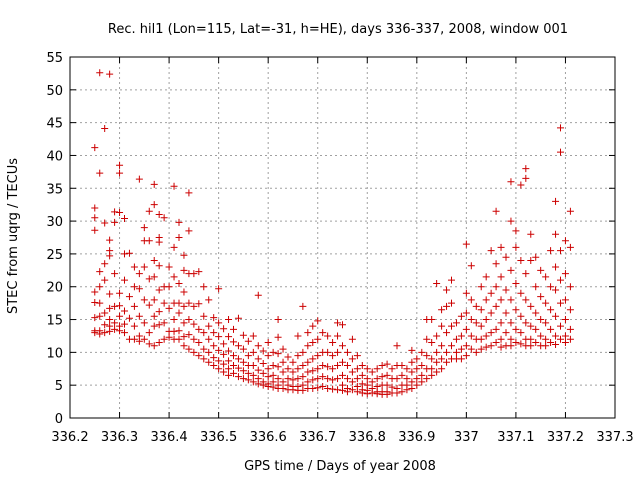 This screenshot has width=640, height=484. Describe the element at coordinates (119, 437) in the screenshot. I see `x-tick-label: 336.3` at that location.